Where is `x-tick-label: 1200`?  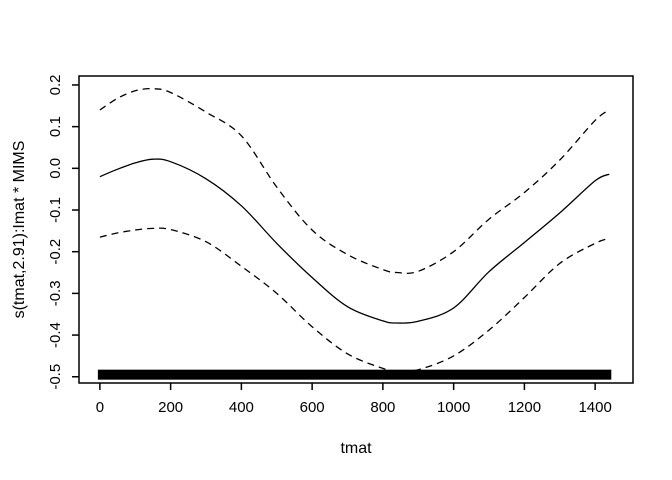
x-tick-label: 1200 is located at coordinates (524, 407).